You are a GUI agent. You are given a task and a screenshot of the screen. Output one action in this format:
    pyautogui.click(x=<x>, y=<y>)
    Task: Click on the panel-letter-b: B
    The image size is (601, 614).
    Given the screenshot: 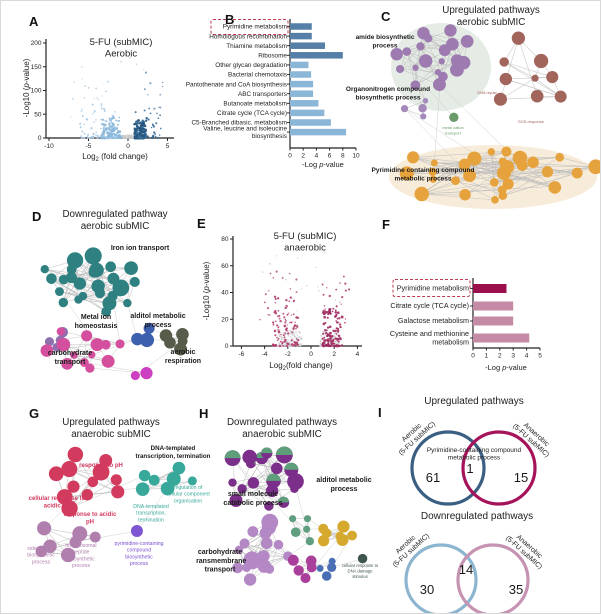 What is the action you would take?
    pyautogui.click(x=230, y=19)
    